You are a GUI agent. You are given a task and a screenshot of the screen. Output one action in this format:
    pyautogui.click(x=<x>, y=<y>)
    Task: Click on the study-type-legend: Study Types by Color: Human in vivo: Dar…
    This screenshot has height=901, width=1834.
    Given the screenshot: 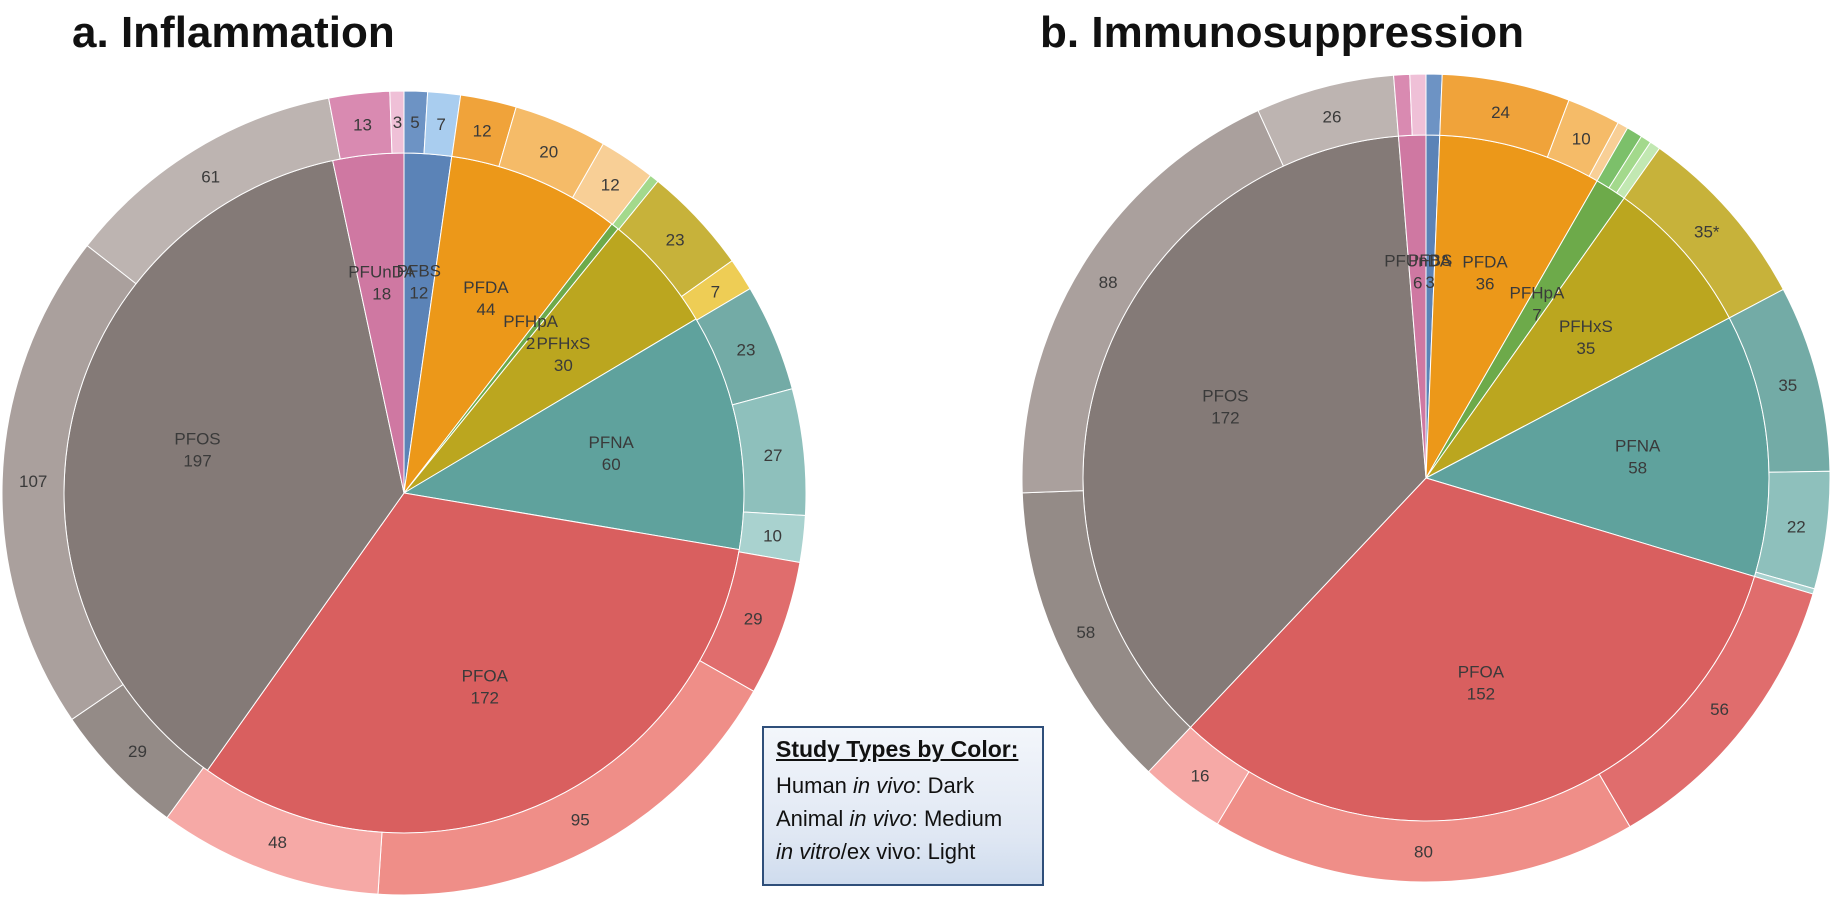 What is the action you would take?
    pyautogui.click(x=903, y=806)
    